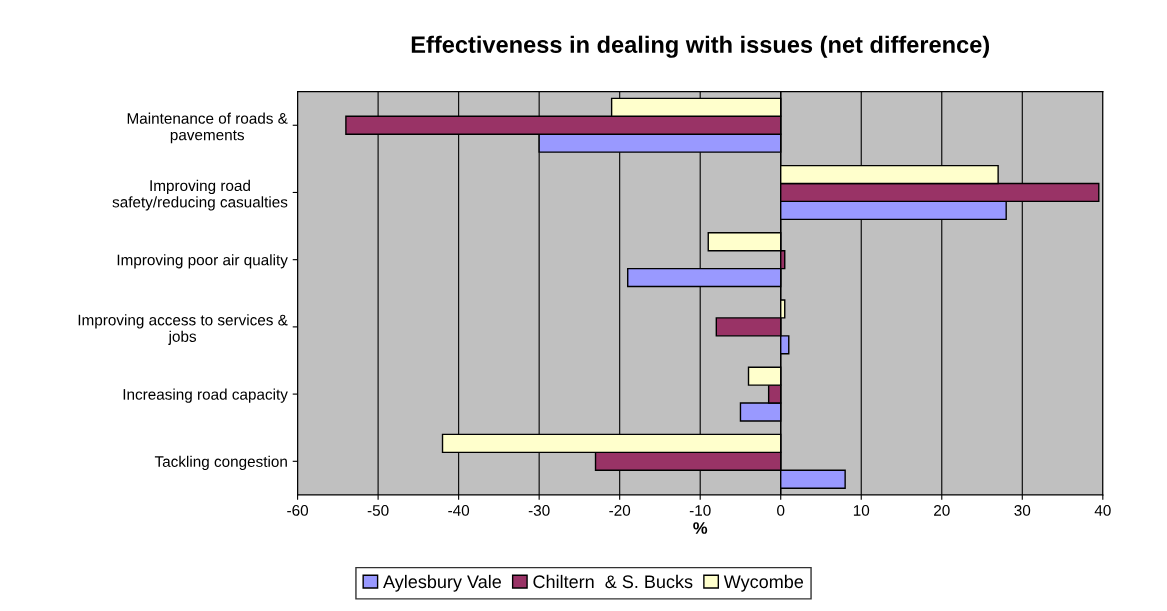 This screenshot has height=611, width=1167. Describe the element at coordinates (298, 510) in the screenshot. I see `x-tick-label: -60` at that location.